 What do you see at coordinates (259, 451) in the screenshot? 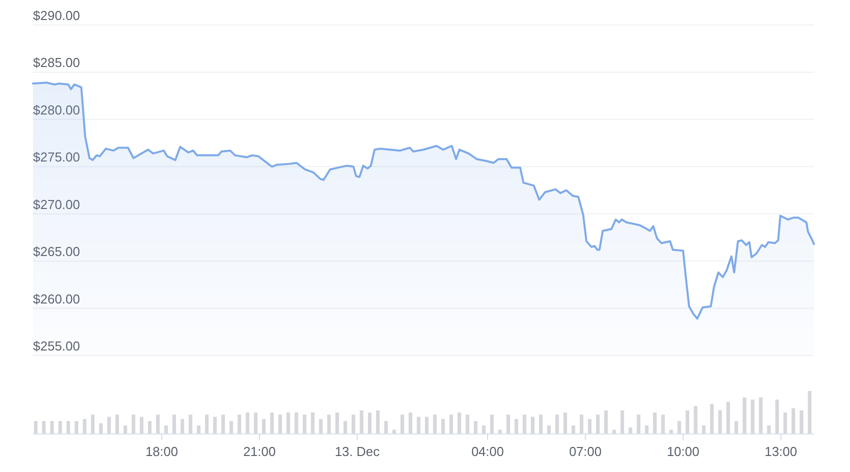
I see `x-tick-label: 21:00` at bounding box center [259, 451].